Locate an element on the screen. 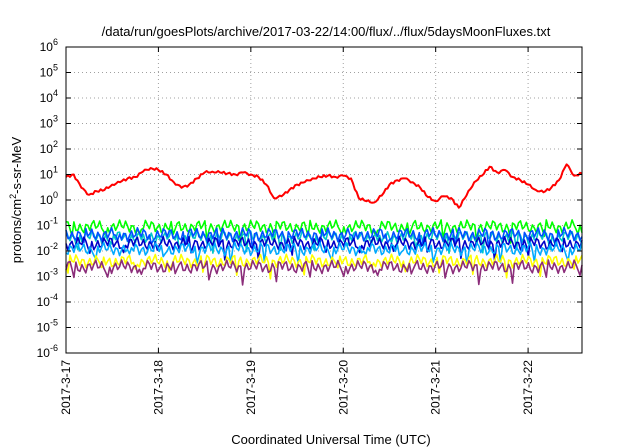 Image resolution: width=640 pixels, height=448 pixels. x-tick-label: 2017-3-17 is located at coordinates (66, 387).